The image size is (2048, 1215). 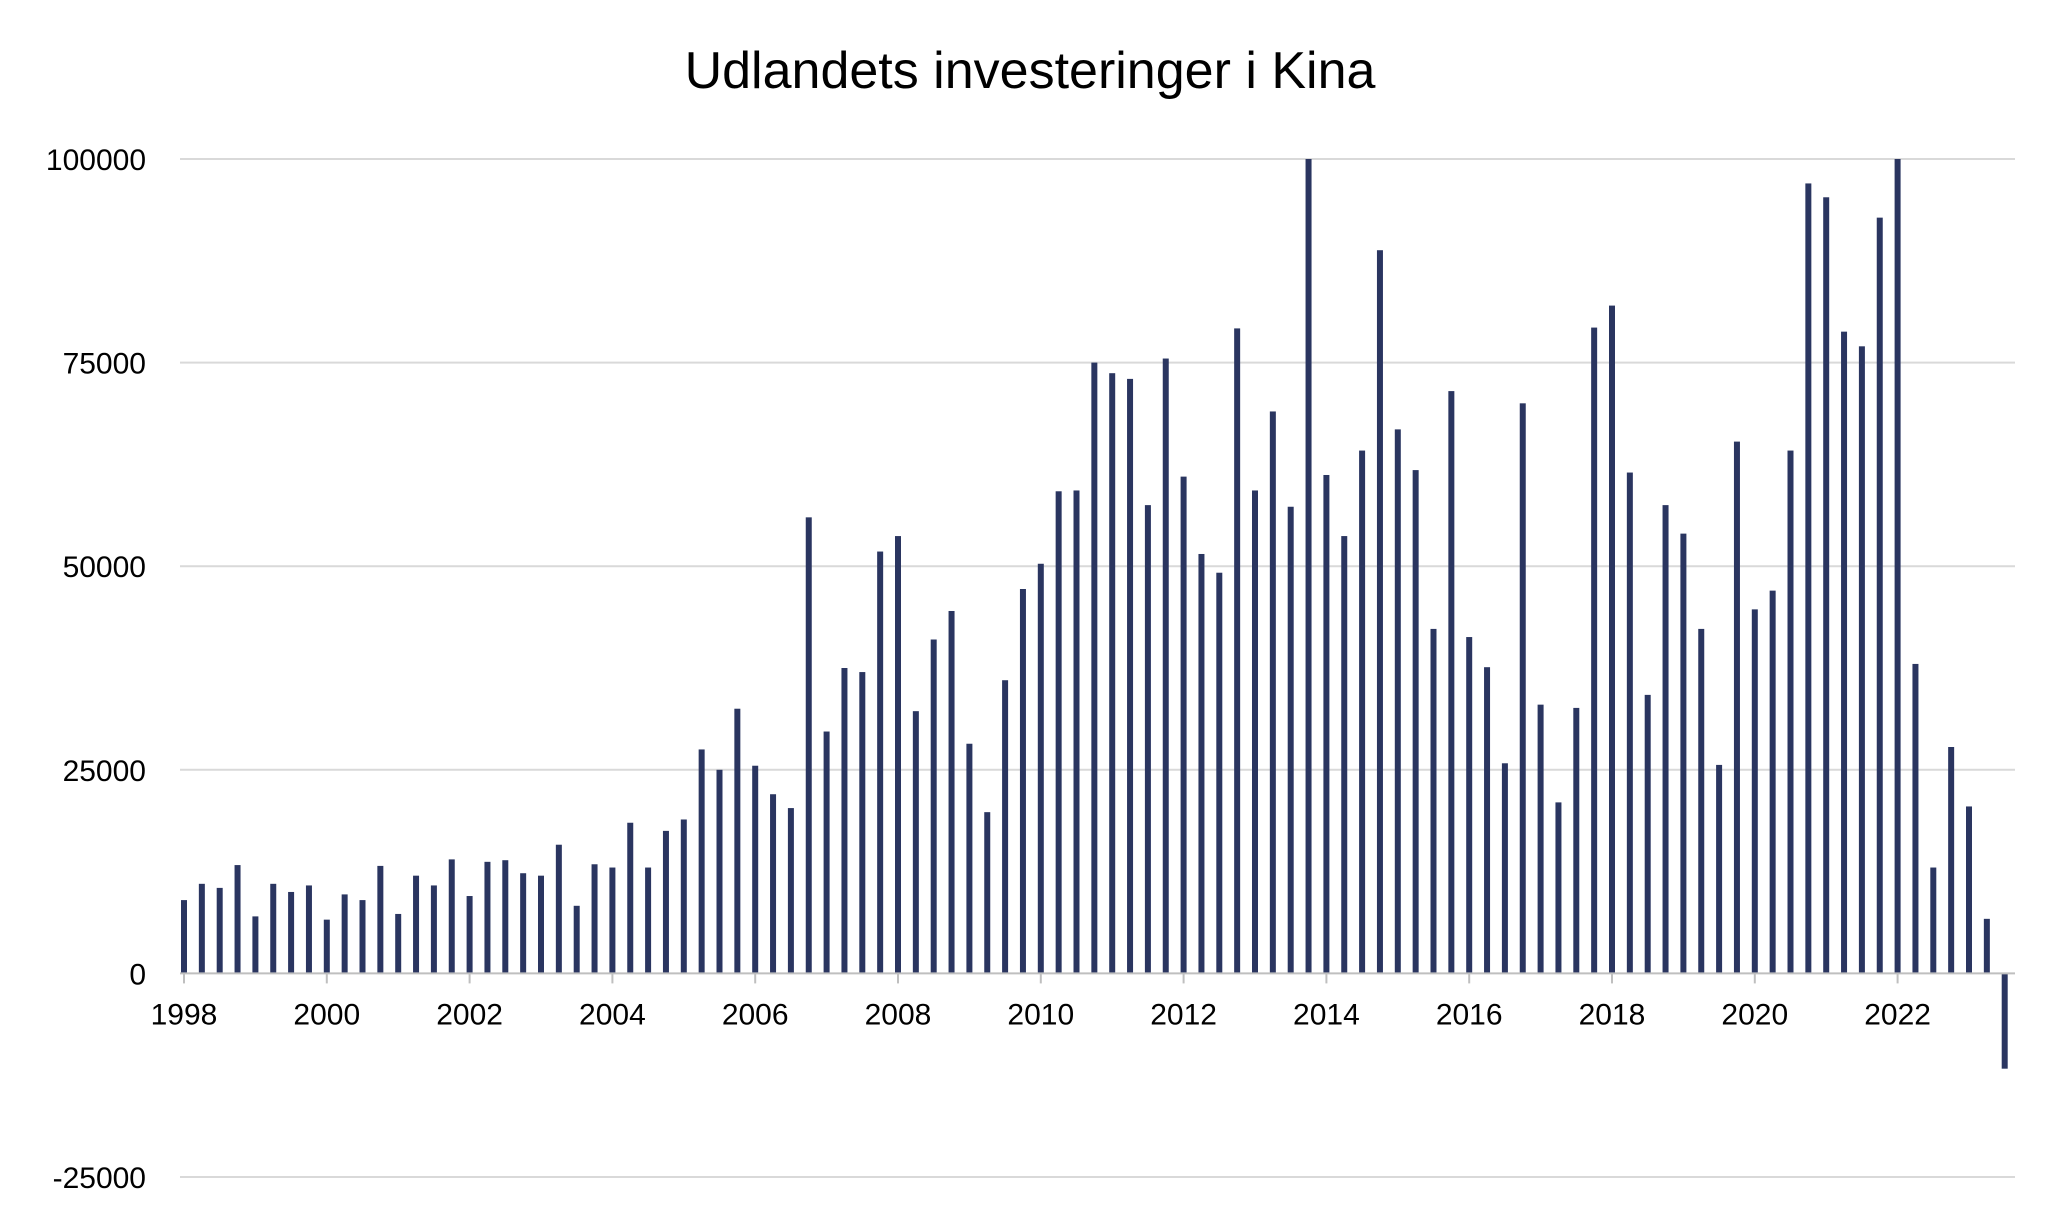 I want to click on x-tick-label: 2012, so click(x=1183, y=1014).